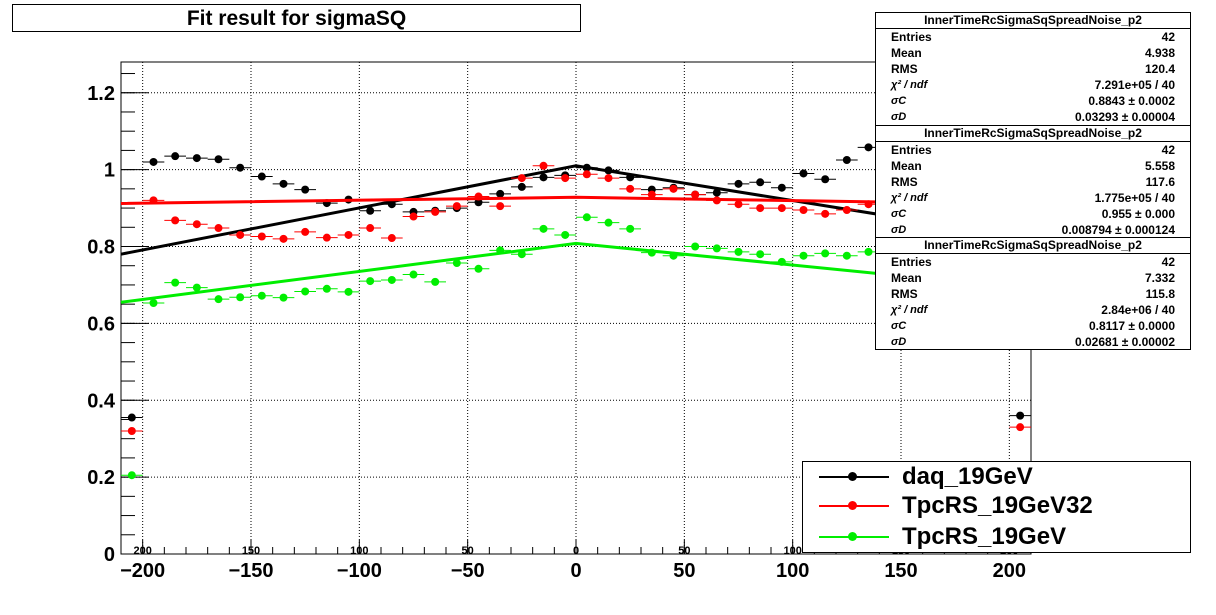  What do you see at coordinates (101, 94) in the screenshot?
I see `y-tick-label: 1.2` at bounding box center [101, 94].